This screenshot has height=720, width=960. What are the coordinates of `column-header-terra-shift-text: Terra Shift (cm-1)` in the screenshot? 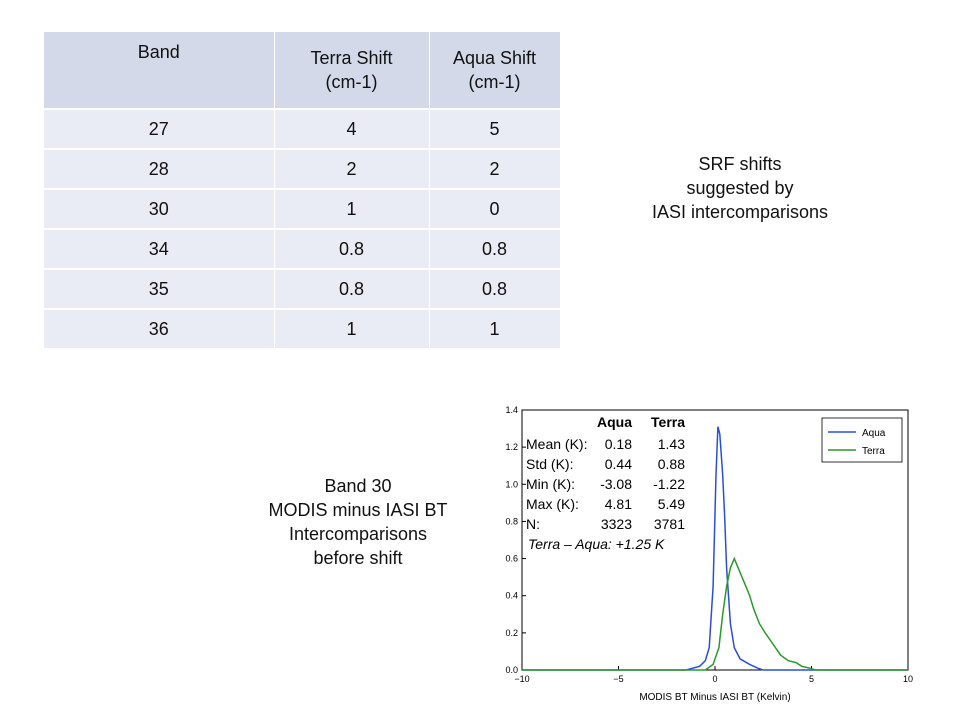 It's located at (351, 70).